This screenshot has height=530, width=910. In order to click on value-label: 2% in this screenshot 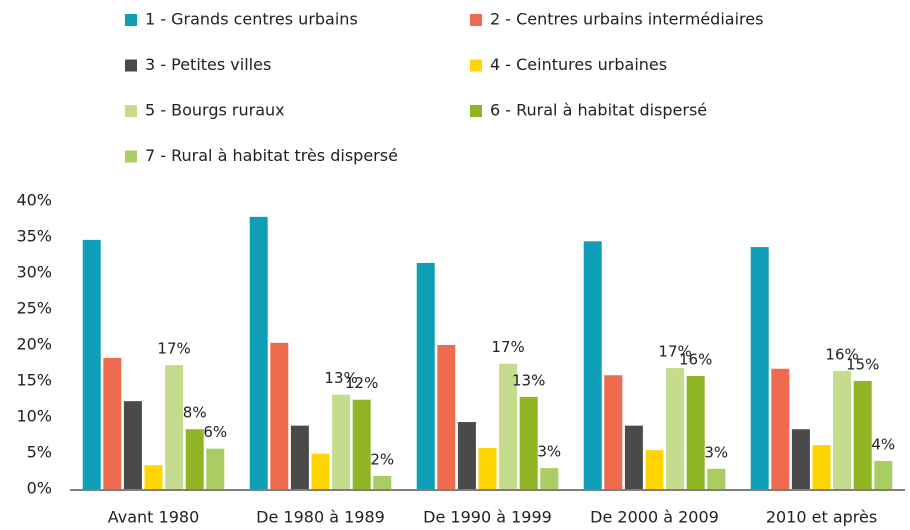, I will do `click(382, 460)`.